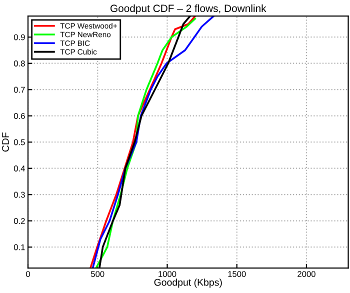  What do you see at coordinates (19, 63) in the screenshot?
I see `y-tick-label: 0.8` at bounding box center [19, 63].